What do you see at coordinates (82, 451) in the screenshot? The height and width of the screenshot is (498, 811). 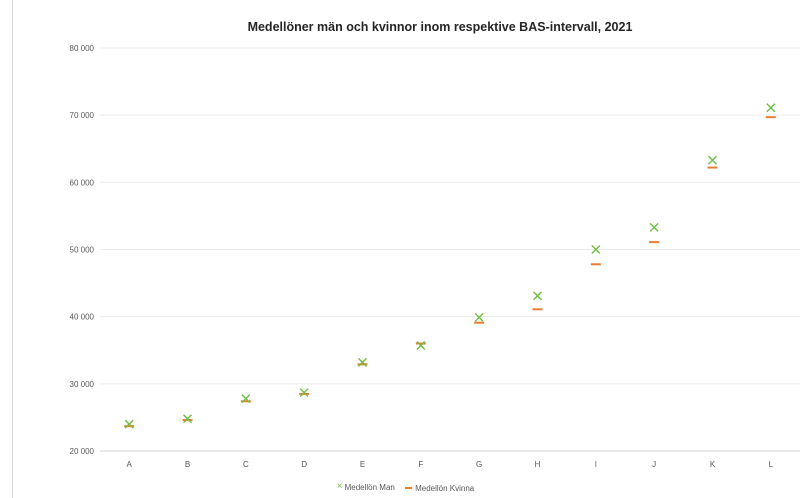 I see `y-tick-label: 20 000` at bounding box center [82, 451].